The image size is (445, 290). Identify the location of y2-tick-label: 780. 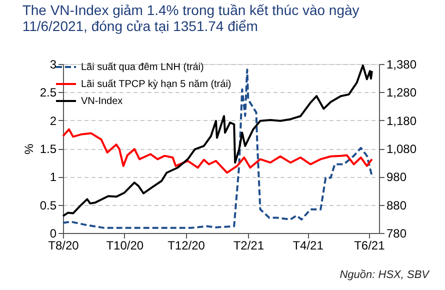
(396, 233).